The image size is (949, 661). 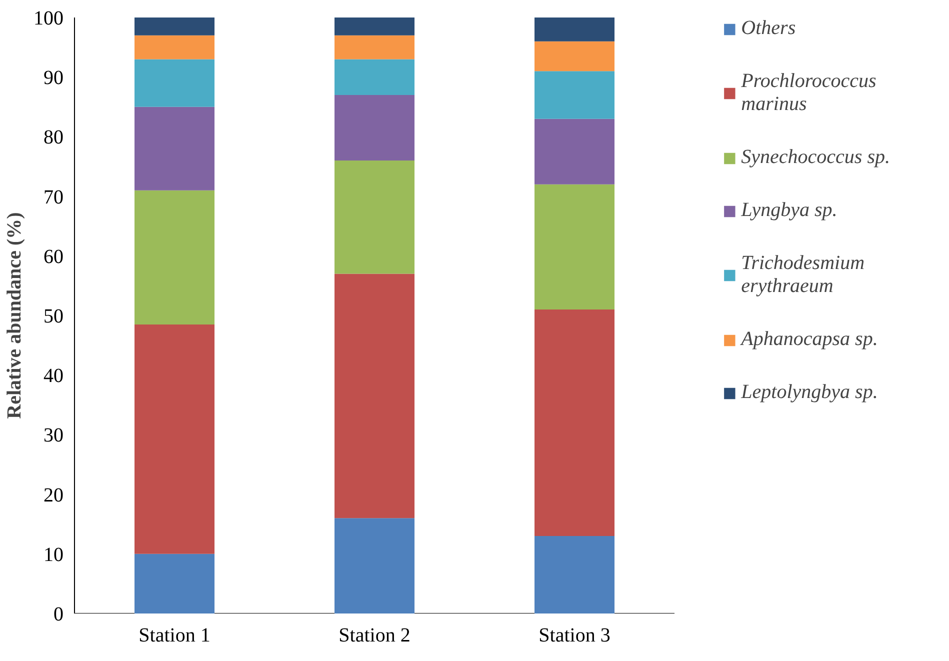 I want to click on legend-label: Prochlorococcus marinus, so click(x=808, y=93).